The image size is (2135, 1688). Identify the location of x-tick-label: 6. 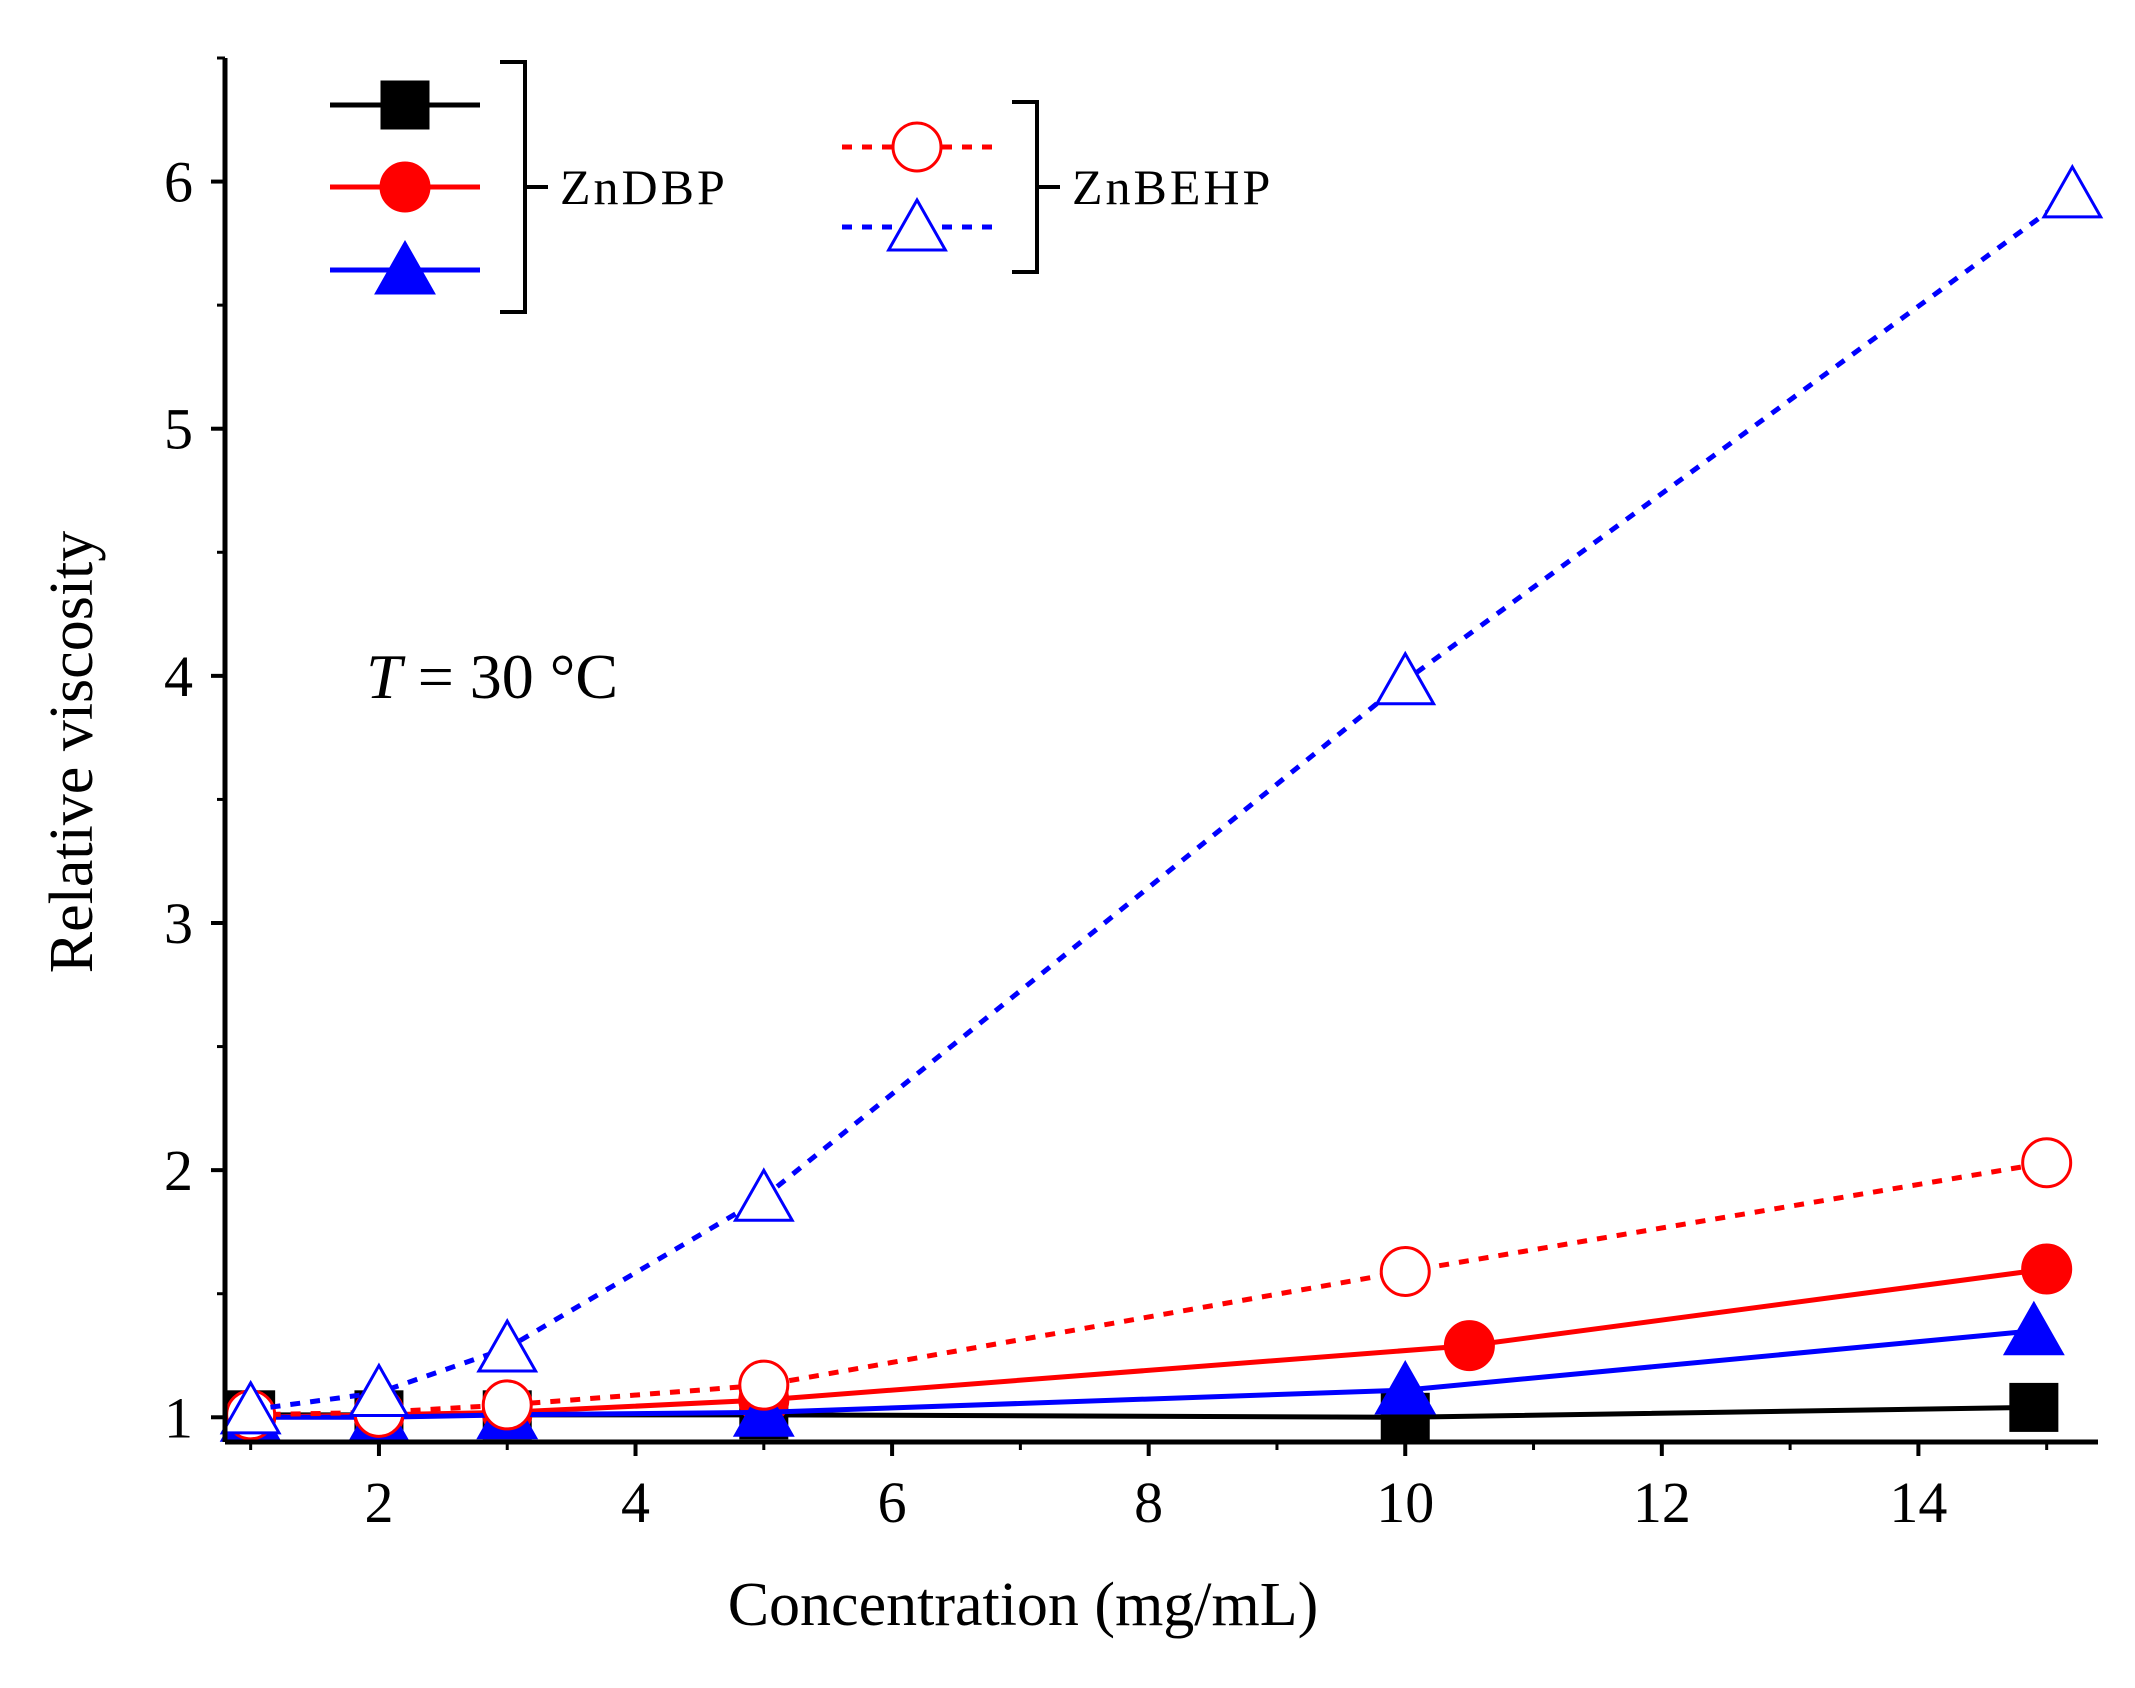
(892, 1502).